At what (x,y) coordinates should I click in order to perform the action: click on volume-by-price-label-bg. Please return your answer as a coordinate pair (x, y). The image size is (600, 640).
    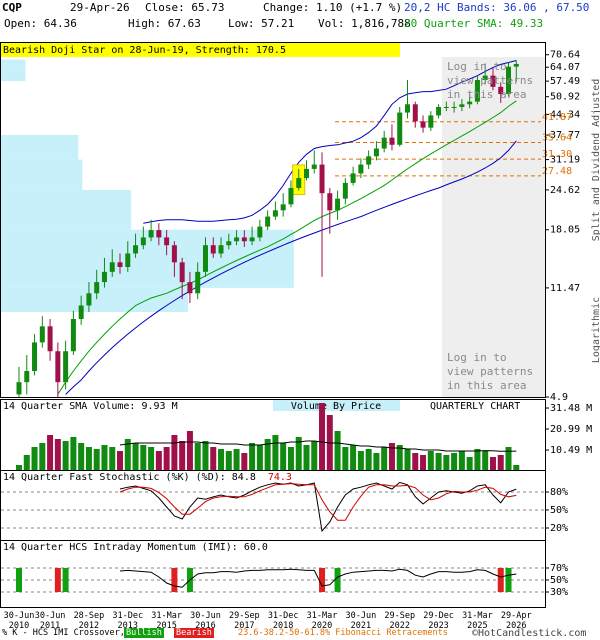
    Looking at the image, I should click on (336, 405).